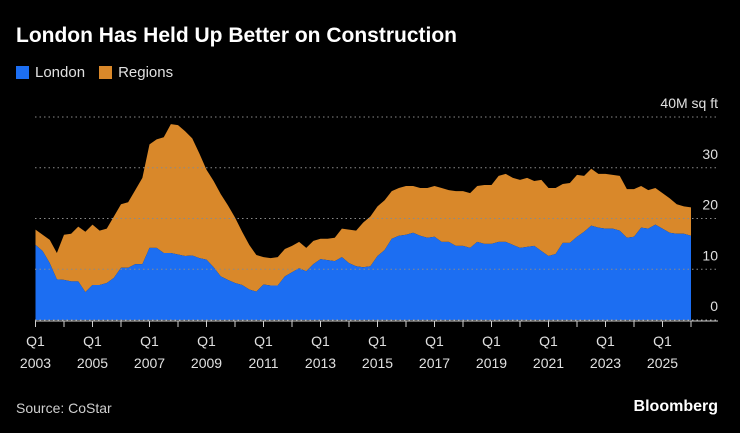 The height and width of the screenshot is (433, 740). I want to click on x-tick-label-year: 2013, so click(320, 363).